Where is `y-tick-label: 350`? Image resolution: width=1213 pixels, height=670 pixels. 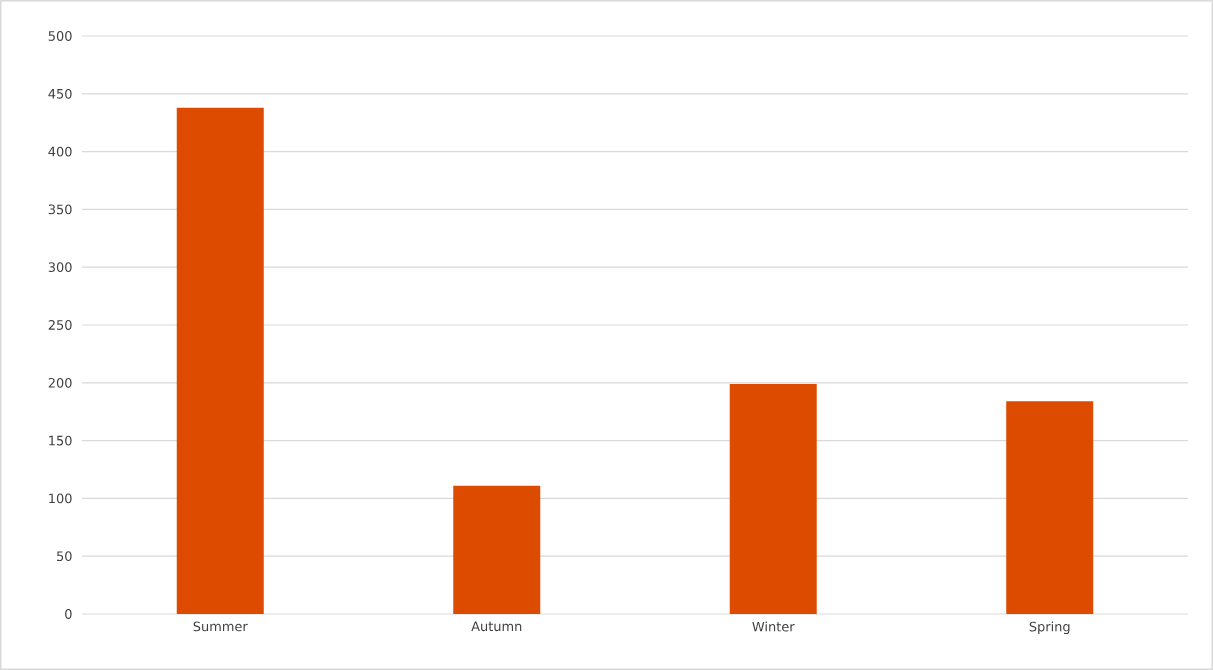
y-tick-label: 350 is located at coordinates (60, 209).